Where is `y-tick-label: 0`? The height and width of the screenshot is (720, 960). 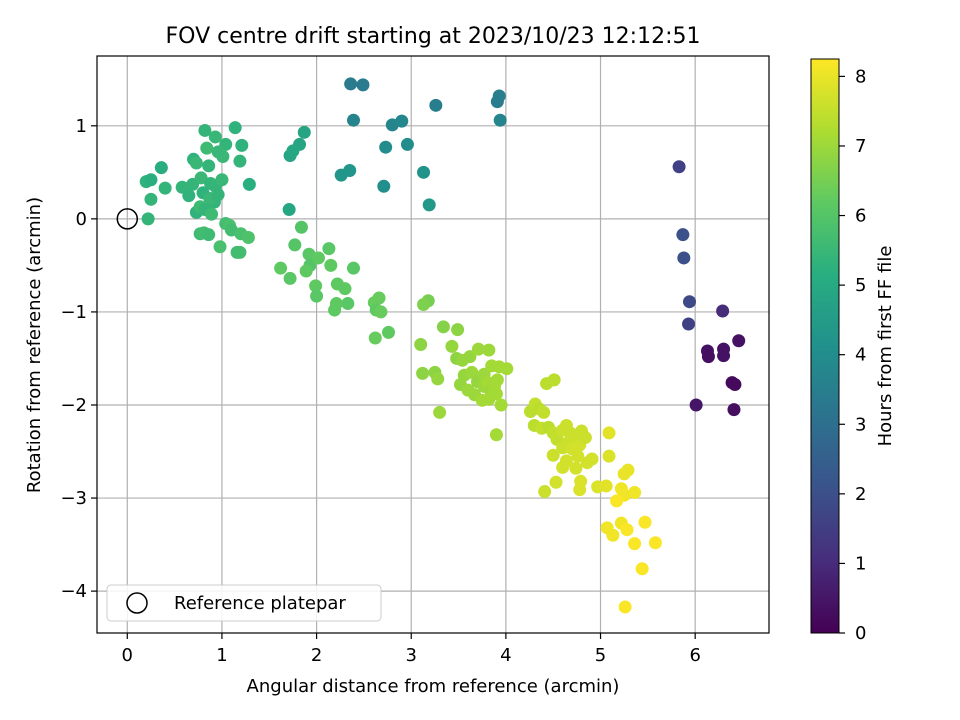 y-tick-label: 0 is located at coordinates (81, 219).